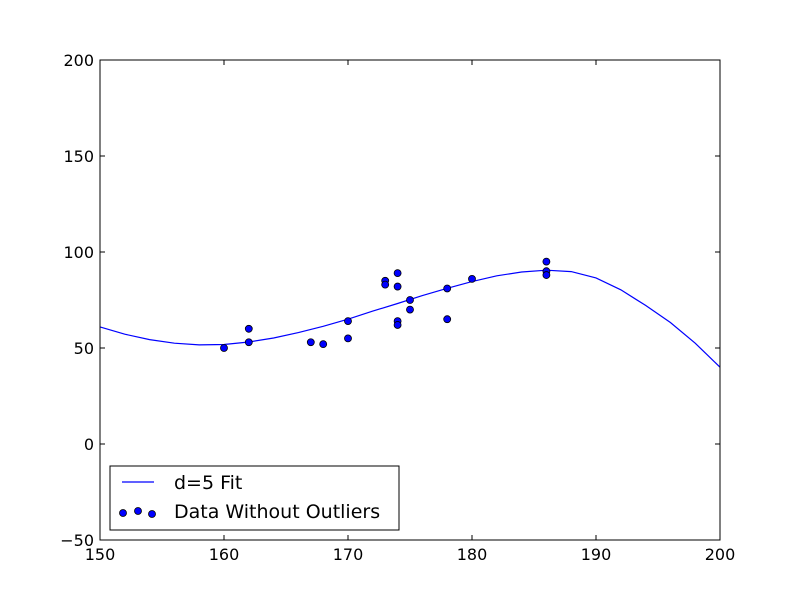 This screenshot has height=600, width=800. I want to click on series-layer, so click(410, 312).